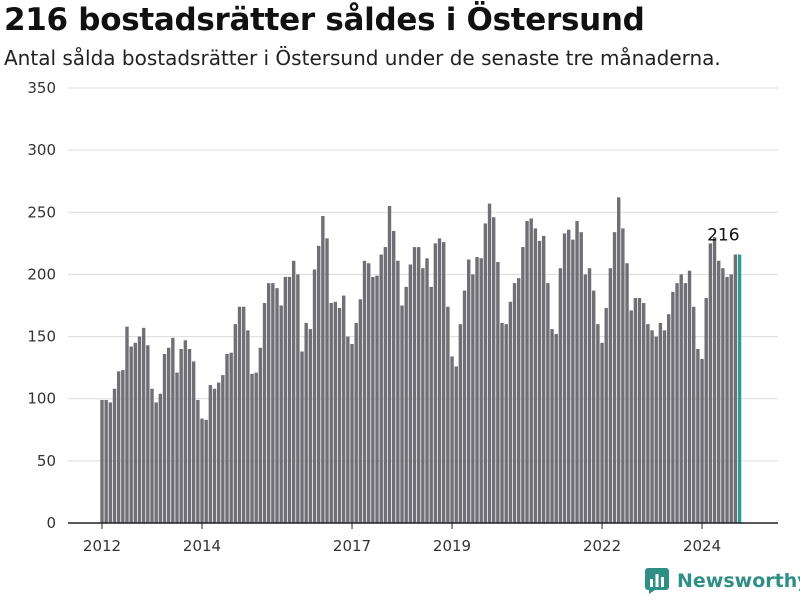 The image size is (800, 600). Describe the element at coordinates (41, 337) in the screenshot. I see `y-tick-label: 150` at that location.